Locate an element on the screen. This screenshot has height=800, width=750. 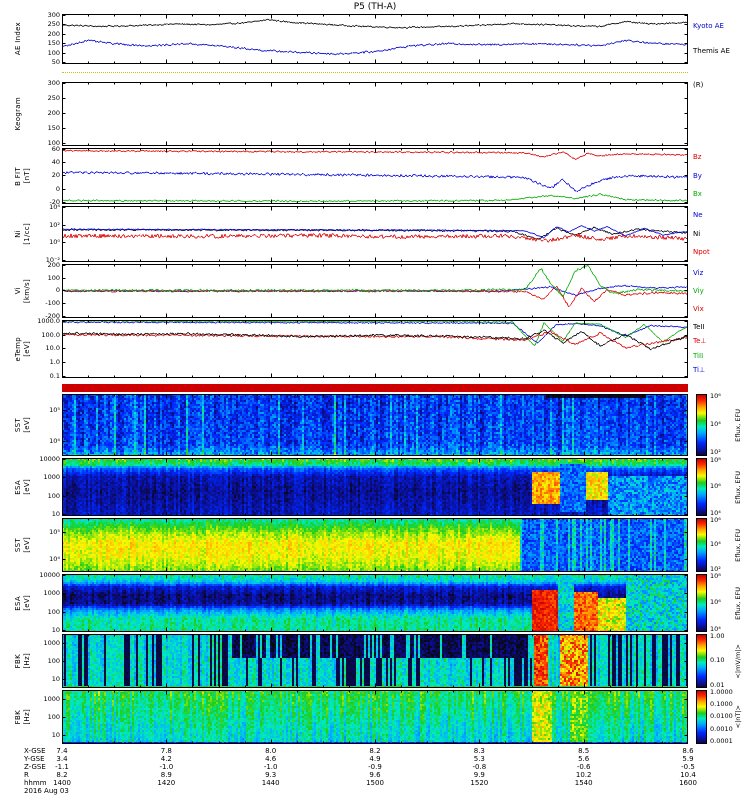
panel-ae-ytick: 150 is located at coordinates (53, 43).